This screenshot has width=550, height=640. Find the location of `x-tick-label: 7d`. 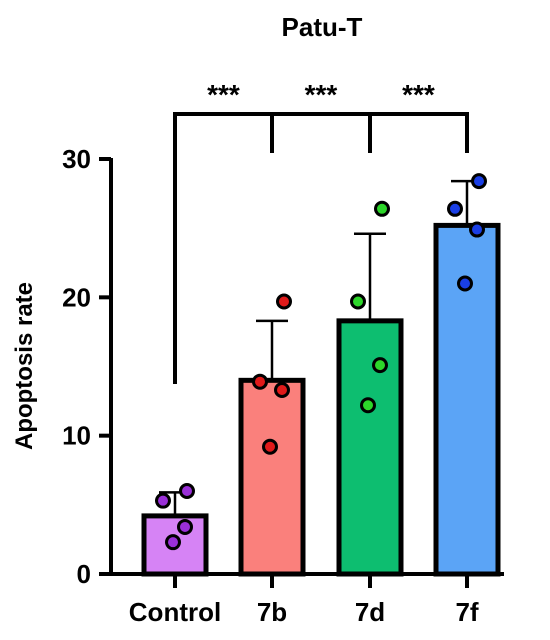

x-tick-label: 7d is located at coordinates (370, 612).